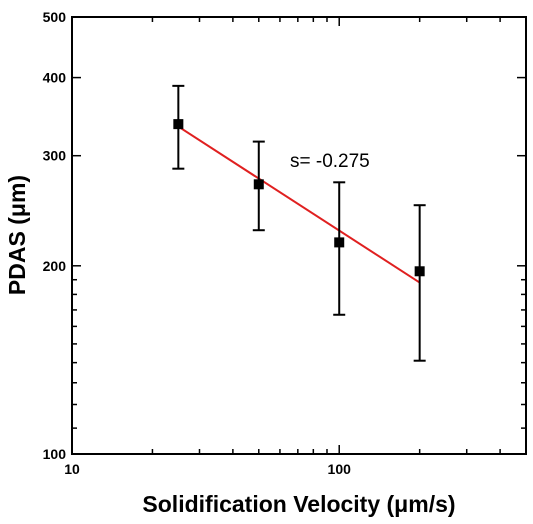 This screenshot has width=533, height=524. I want to click on y-axis-tick-labels: 100 200 300 400 500, so click(55, 235).